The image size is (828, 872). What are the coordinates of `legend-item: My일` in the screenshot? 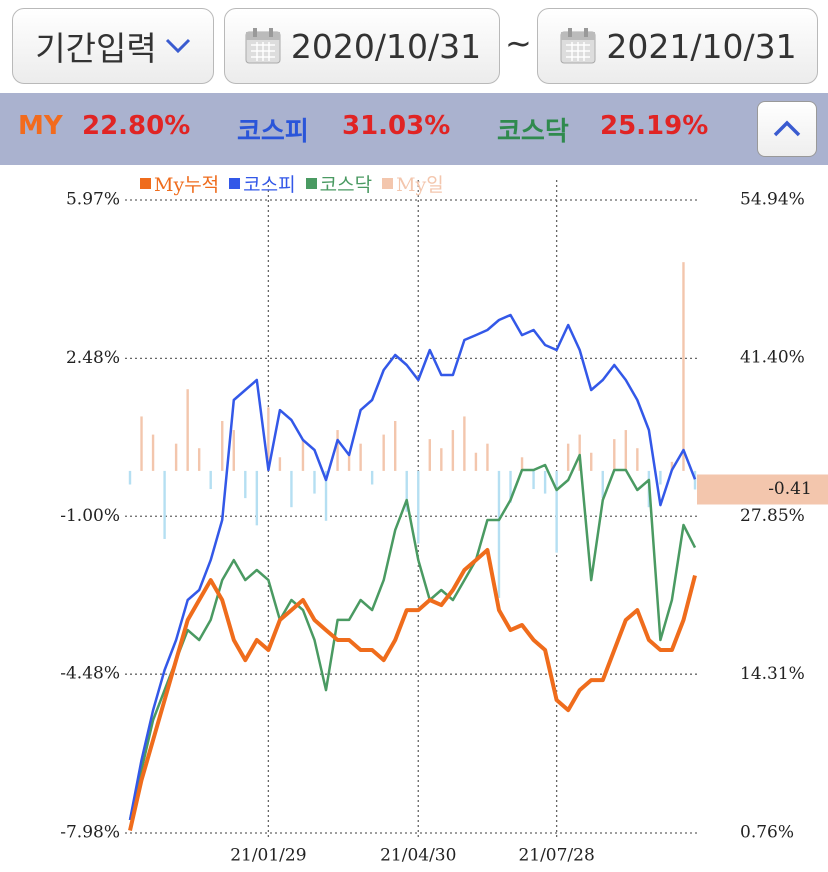 It's located at (413, 183).